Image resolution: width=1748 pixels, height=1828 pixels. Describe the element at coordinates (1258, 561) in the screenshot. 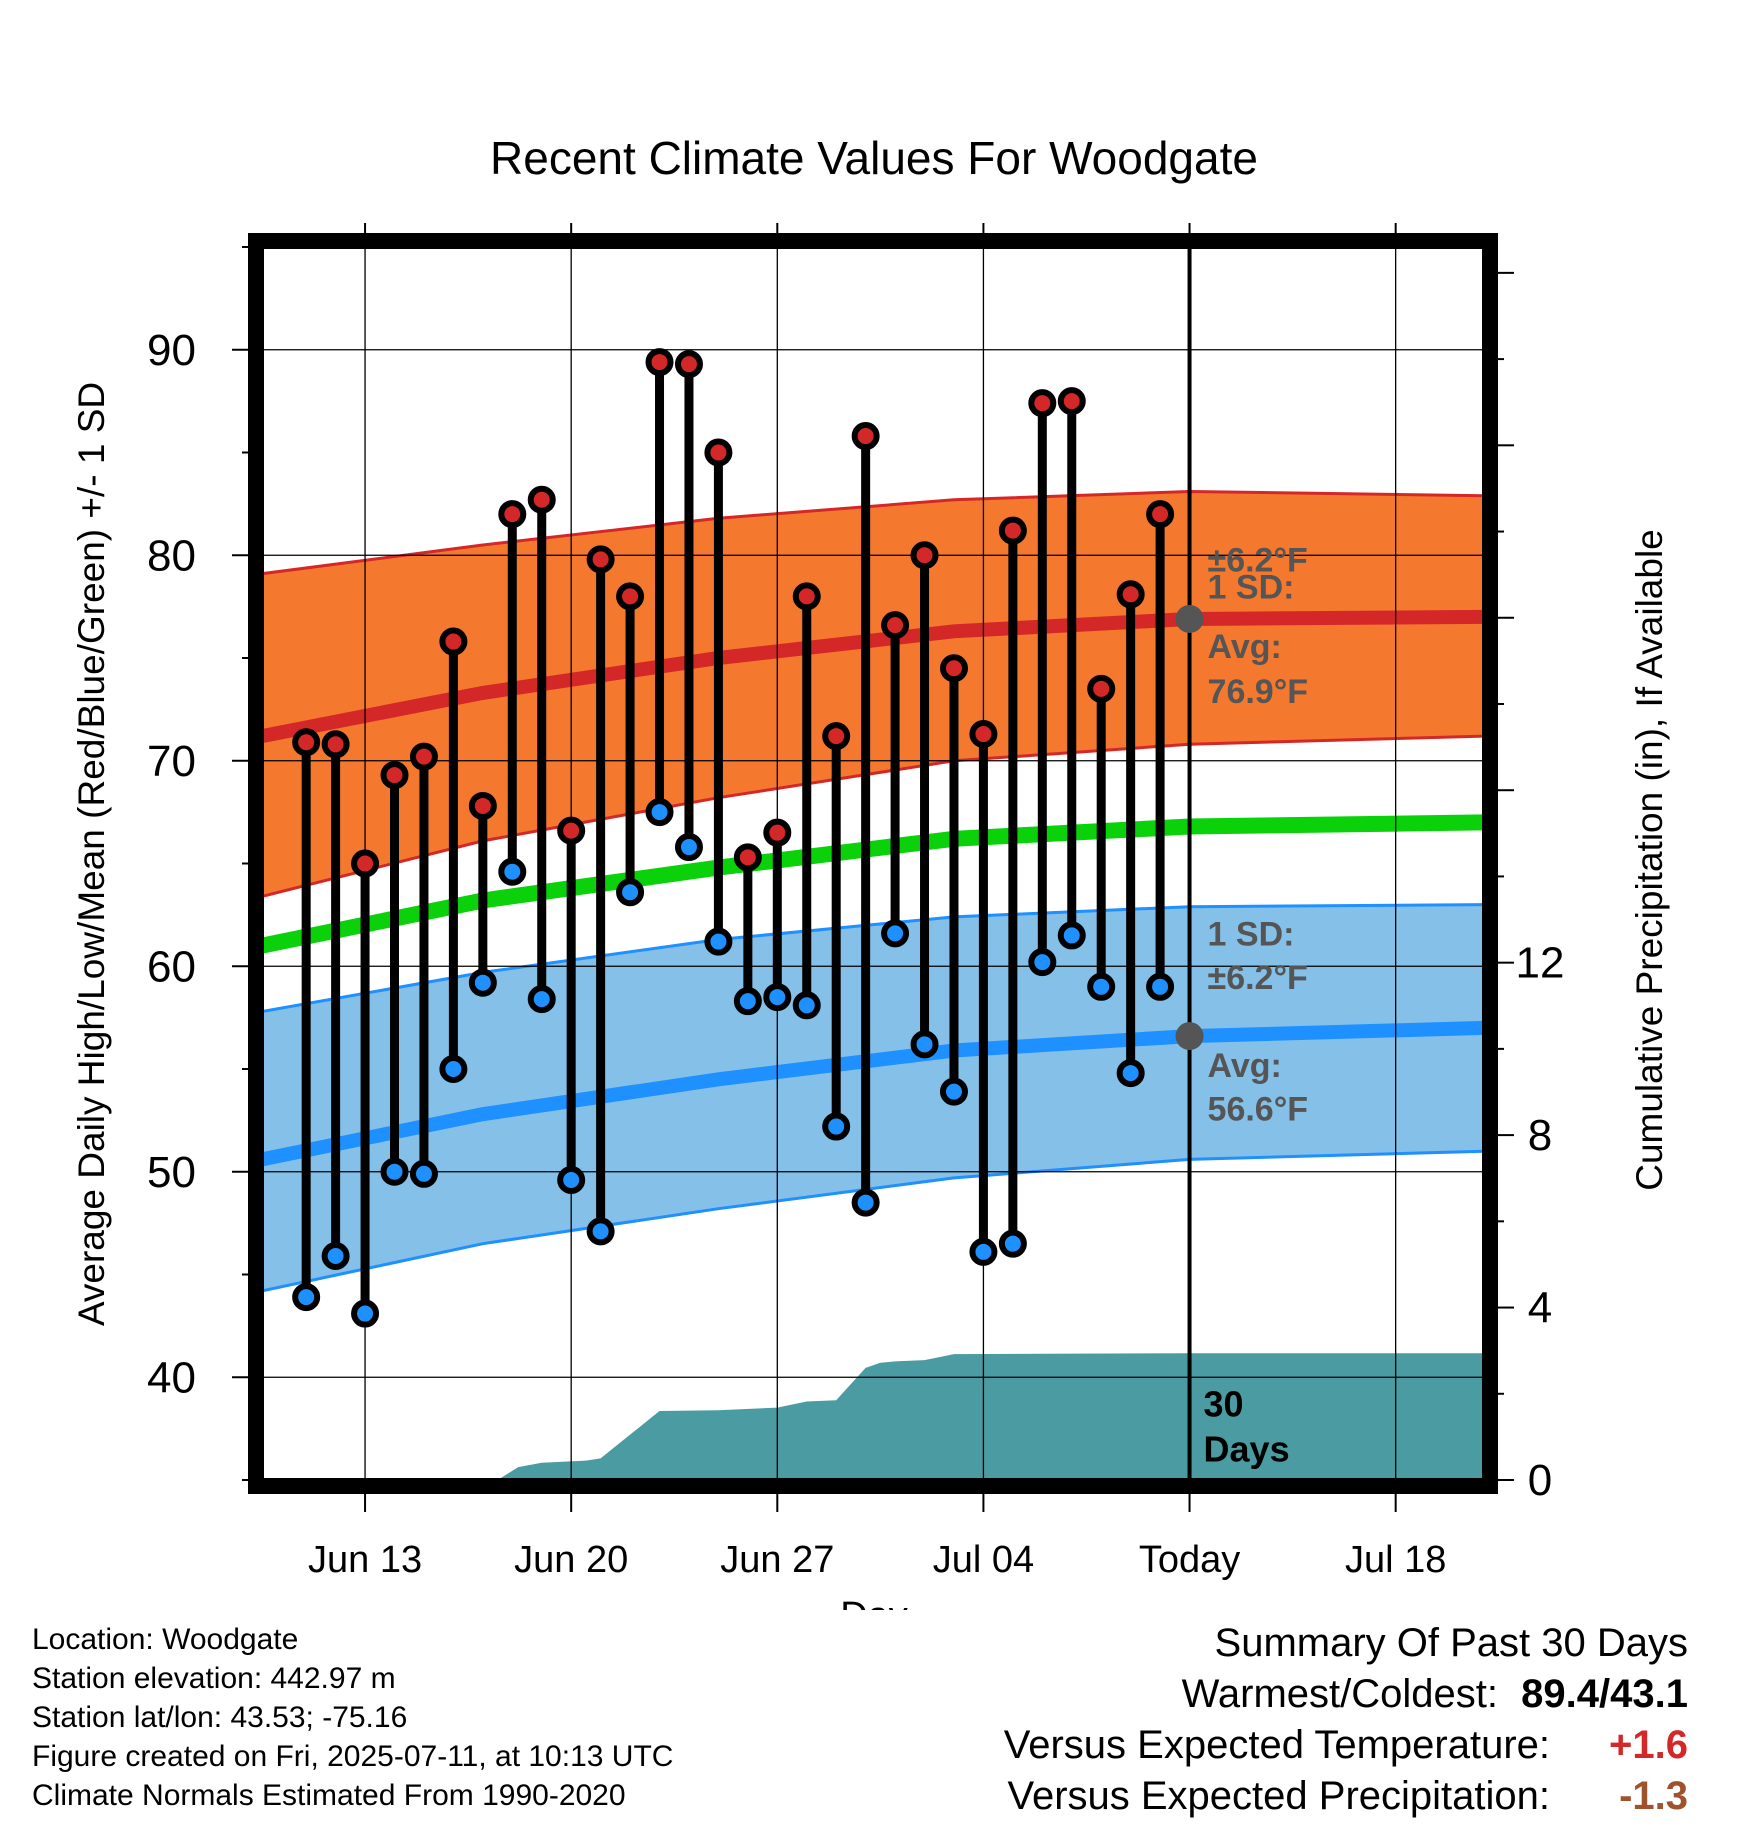

I see `high-sd-value: ±6.2°F` at that location.